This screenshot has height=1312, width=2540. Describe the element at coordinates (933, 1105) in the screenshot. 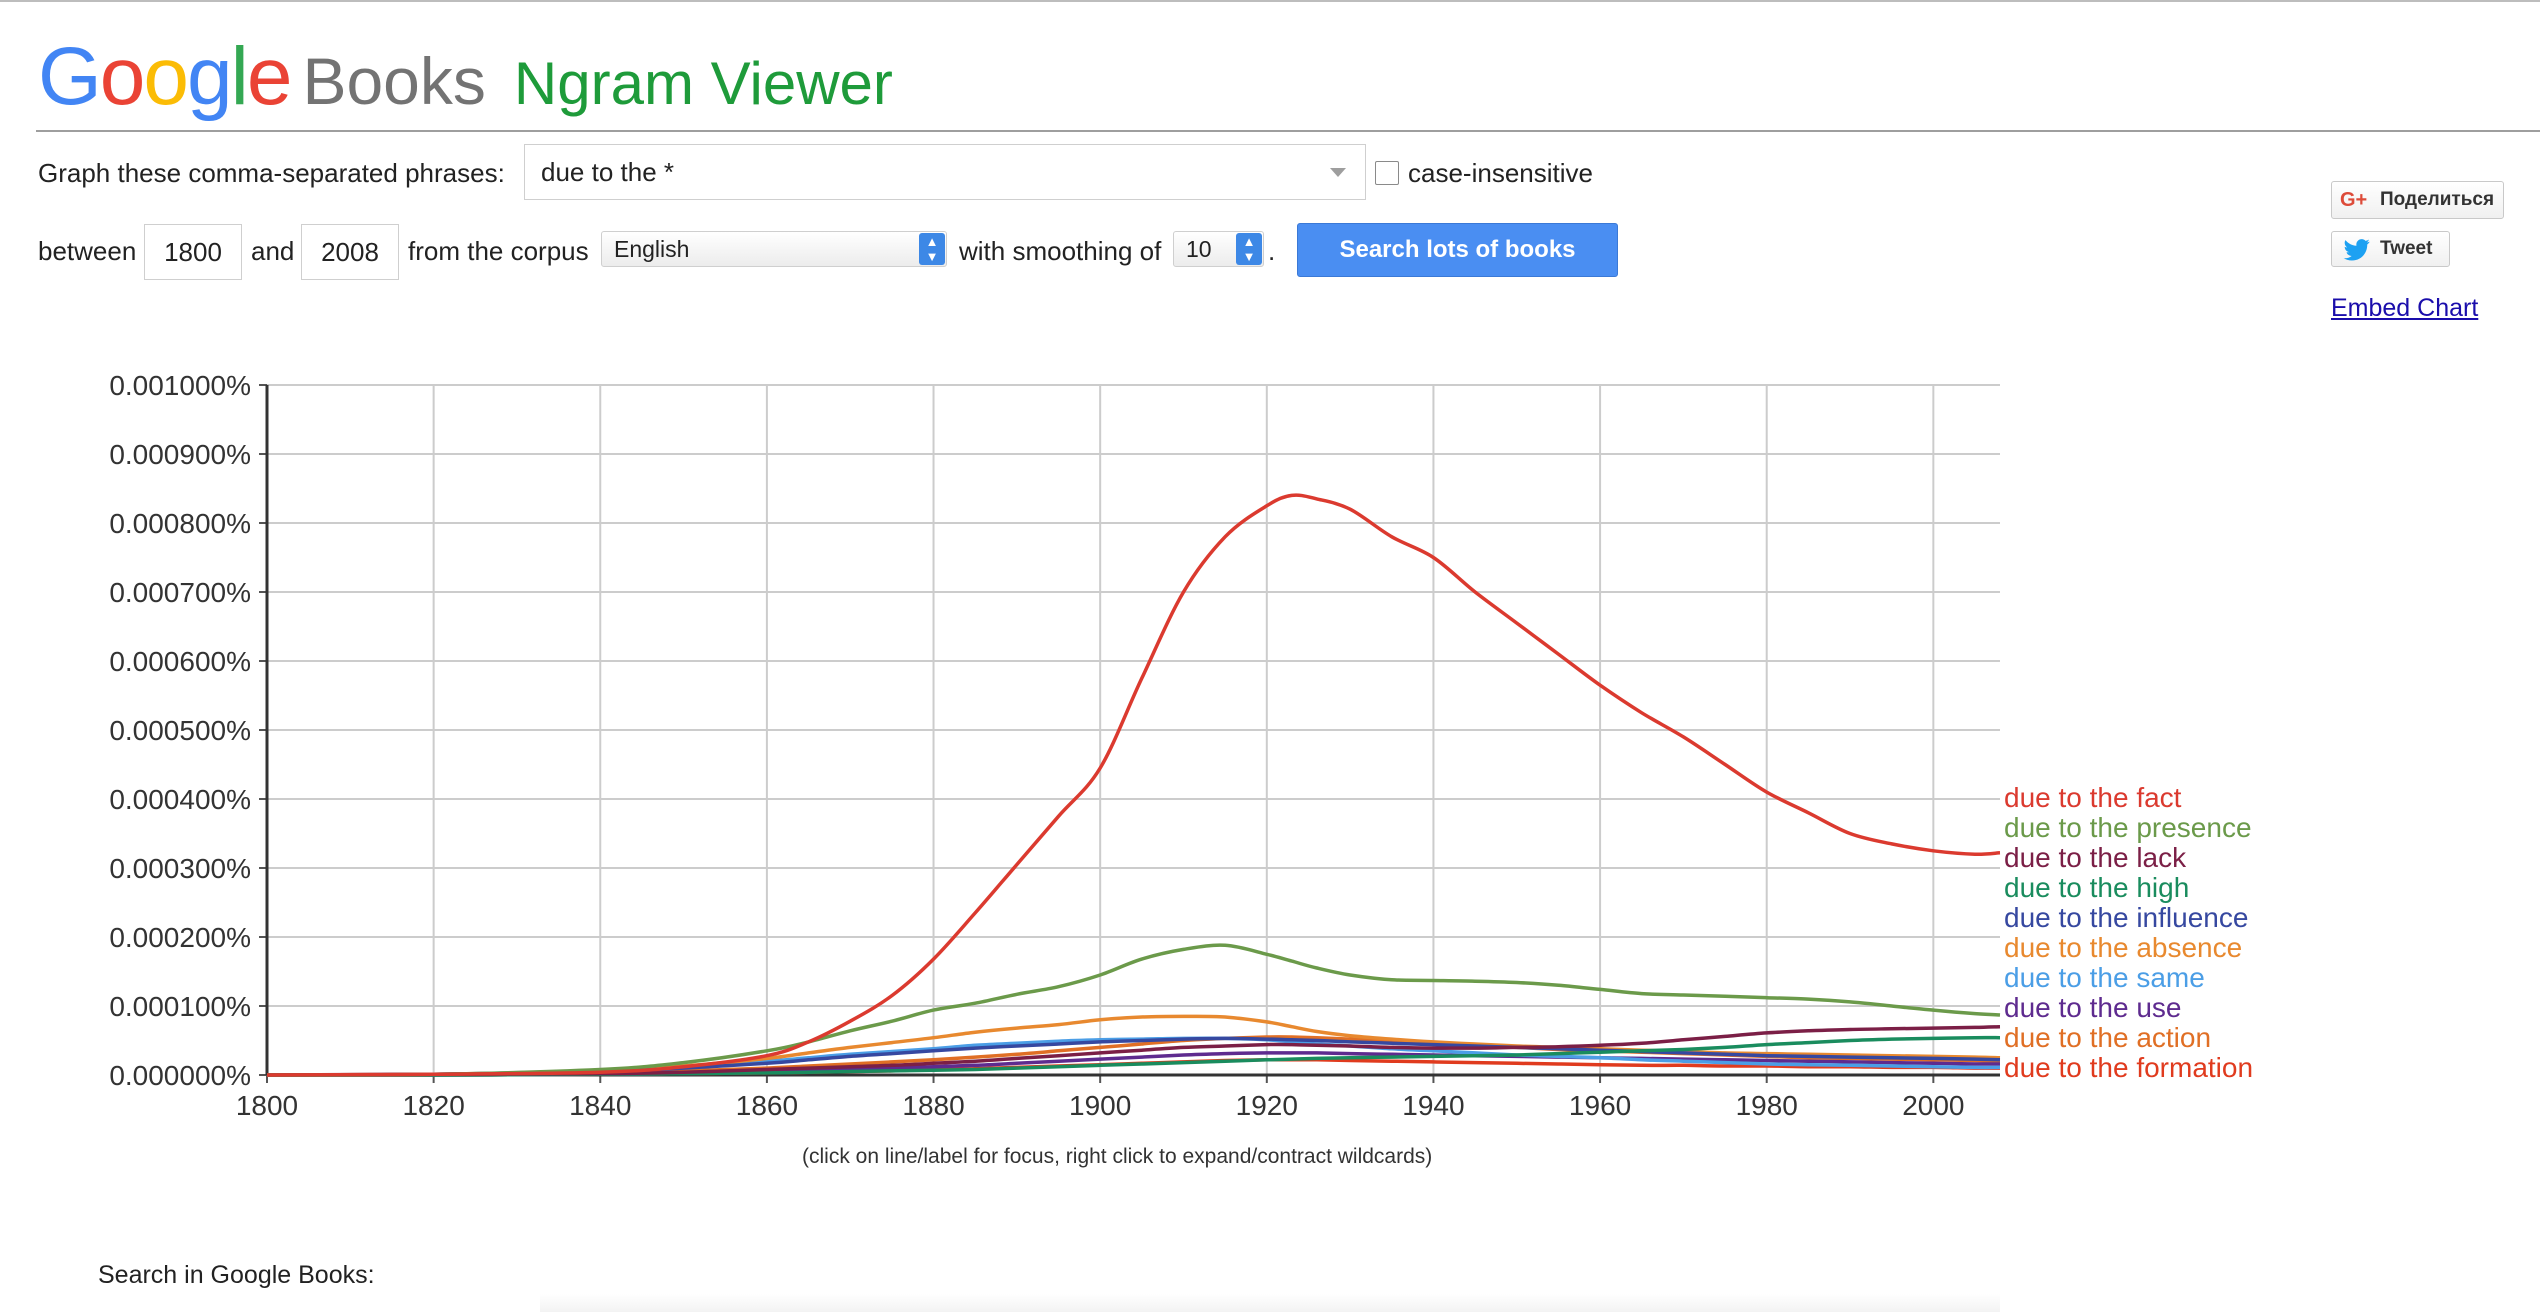

I see `x-tick-label: 1880` at that location.